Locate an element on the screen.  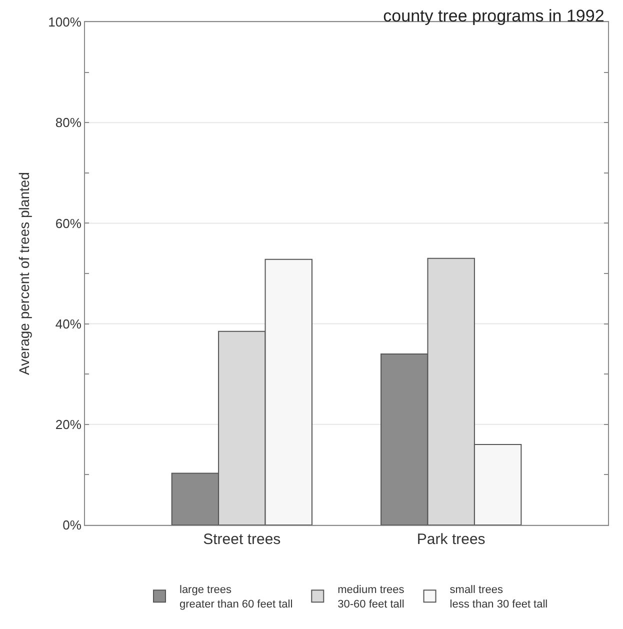
chart-title: county tree programs in 1992 is located at coordinates (493, 16).